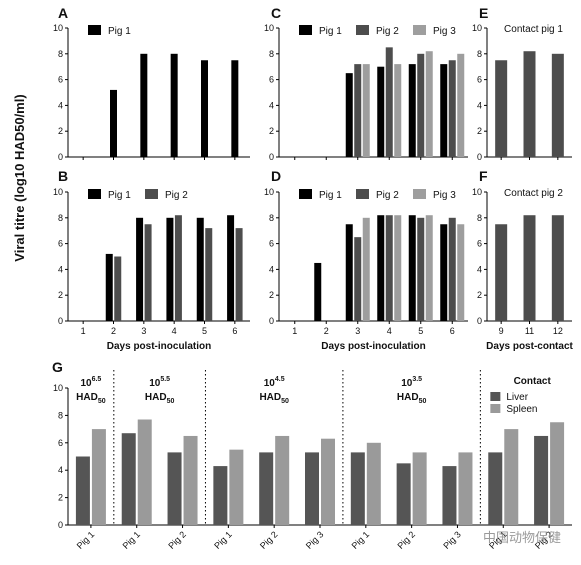 This screenshot has height=565, width=581. Describe the element at coordinates (477, 192) in the screenshot. I see `panel-f-y-tick-label: 10` at that location.